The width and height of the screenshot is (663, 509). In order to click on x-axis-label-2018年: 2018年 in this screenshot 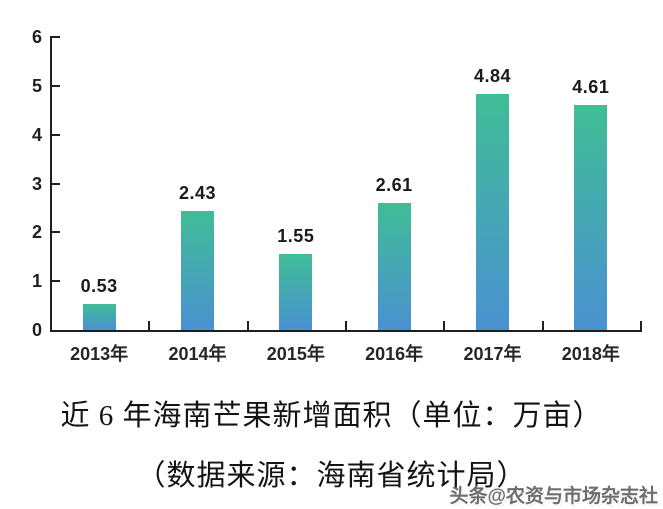, I will do `click(590, 354)`.